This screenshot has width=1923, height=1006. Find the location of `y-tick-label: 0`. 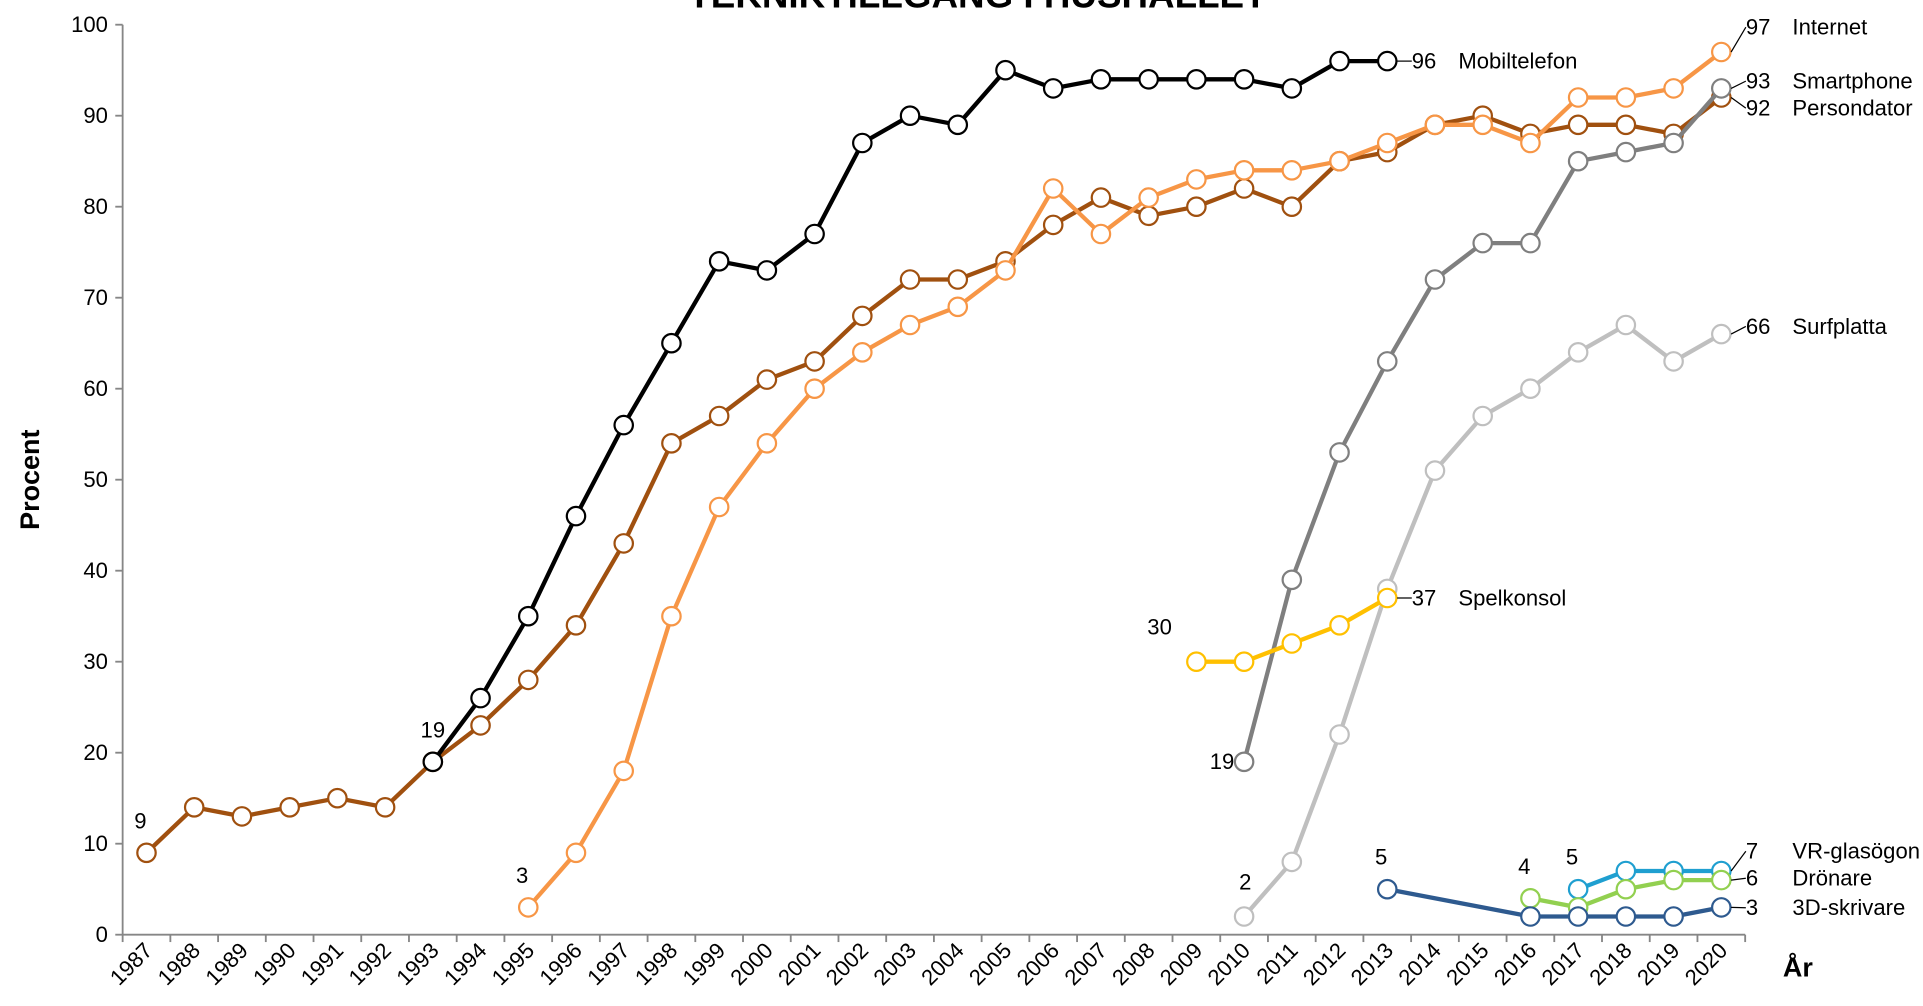

y-tick-label: 0 is located at coordinates (102, 934).